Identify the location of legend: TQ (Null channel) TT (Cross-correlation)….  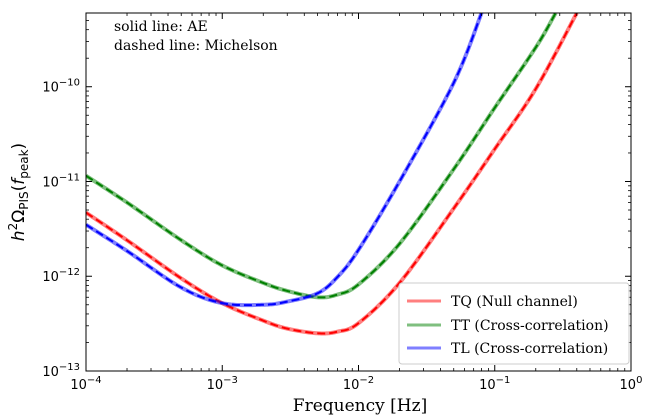
(514, 323).